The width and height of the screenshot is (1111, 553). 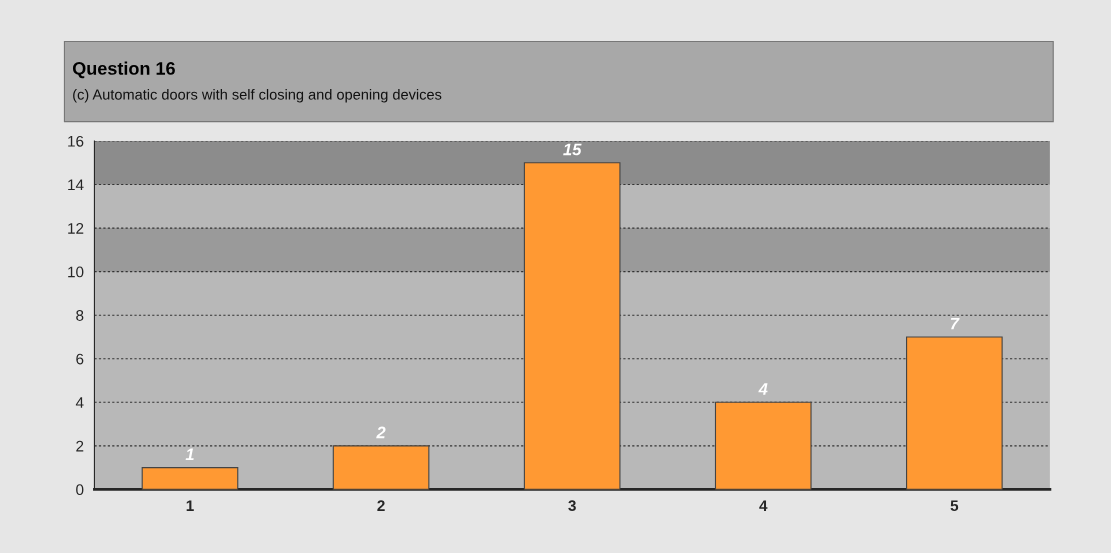 I want to click on y-tick-label: 8, so click(x=80, y=315).